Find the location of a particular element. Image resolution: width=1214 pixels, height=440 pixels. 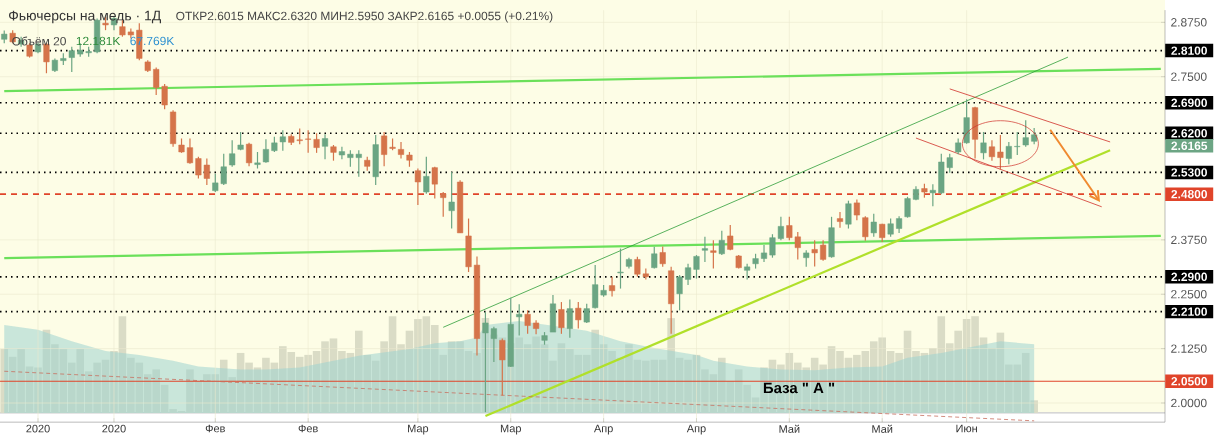

ref-line-label: 2.4800 is located at coordinates (1189, 194).